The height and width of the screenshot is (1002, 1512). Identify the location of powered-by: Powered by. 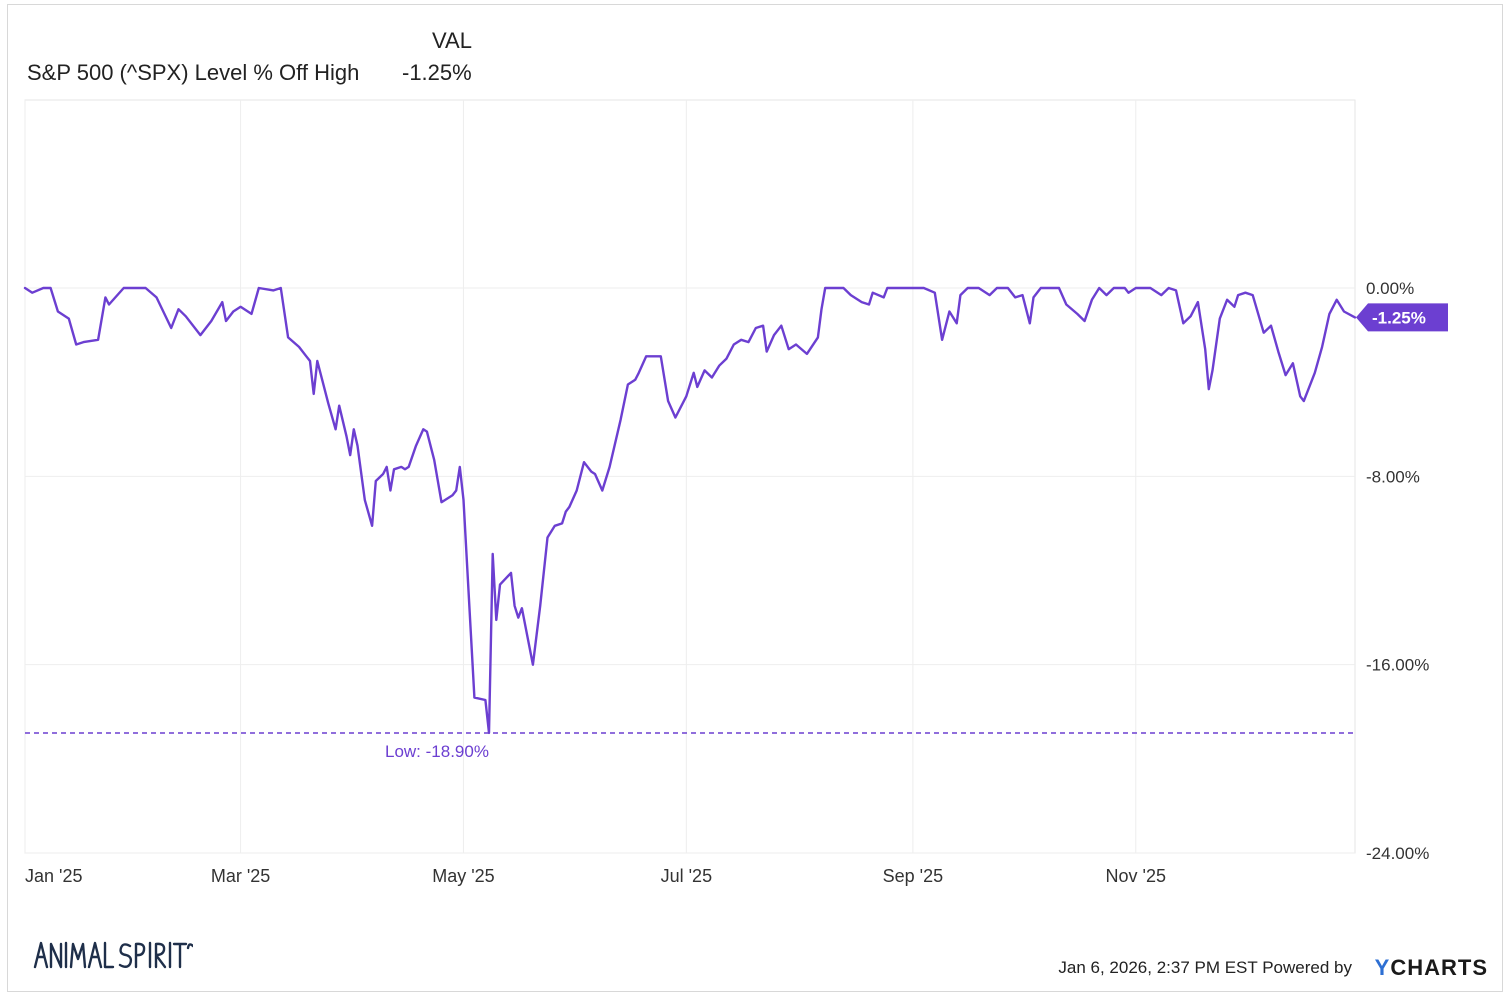
(1307, 967).